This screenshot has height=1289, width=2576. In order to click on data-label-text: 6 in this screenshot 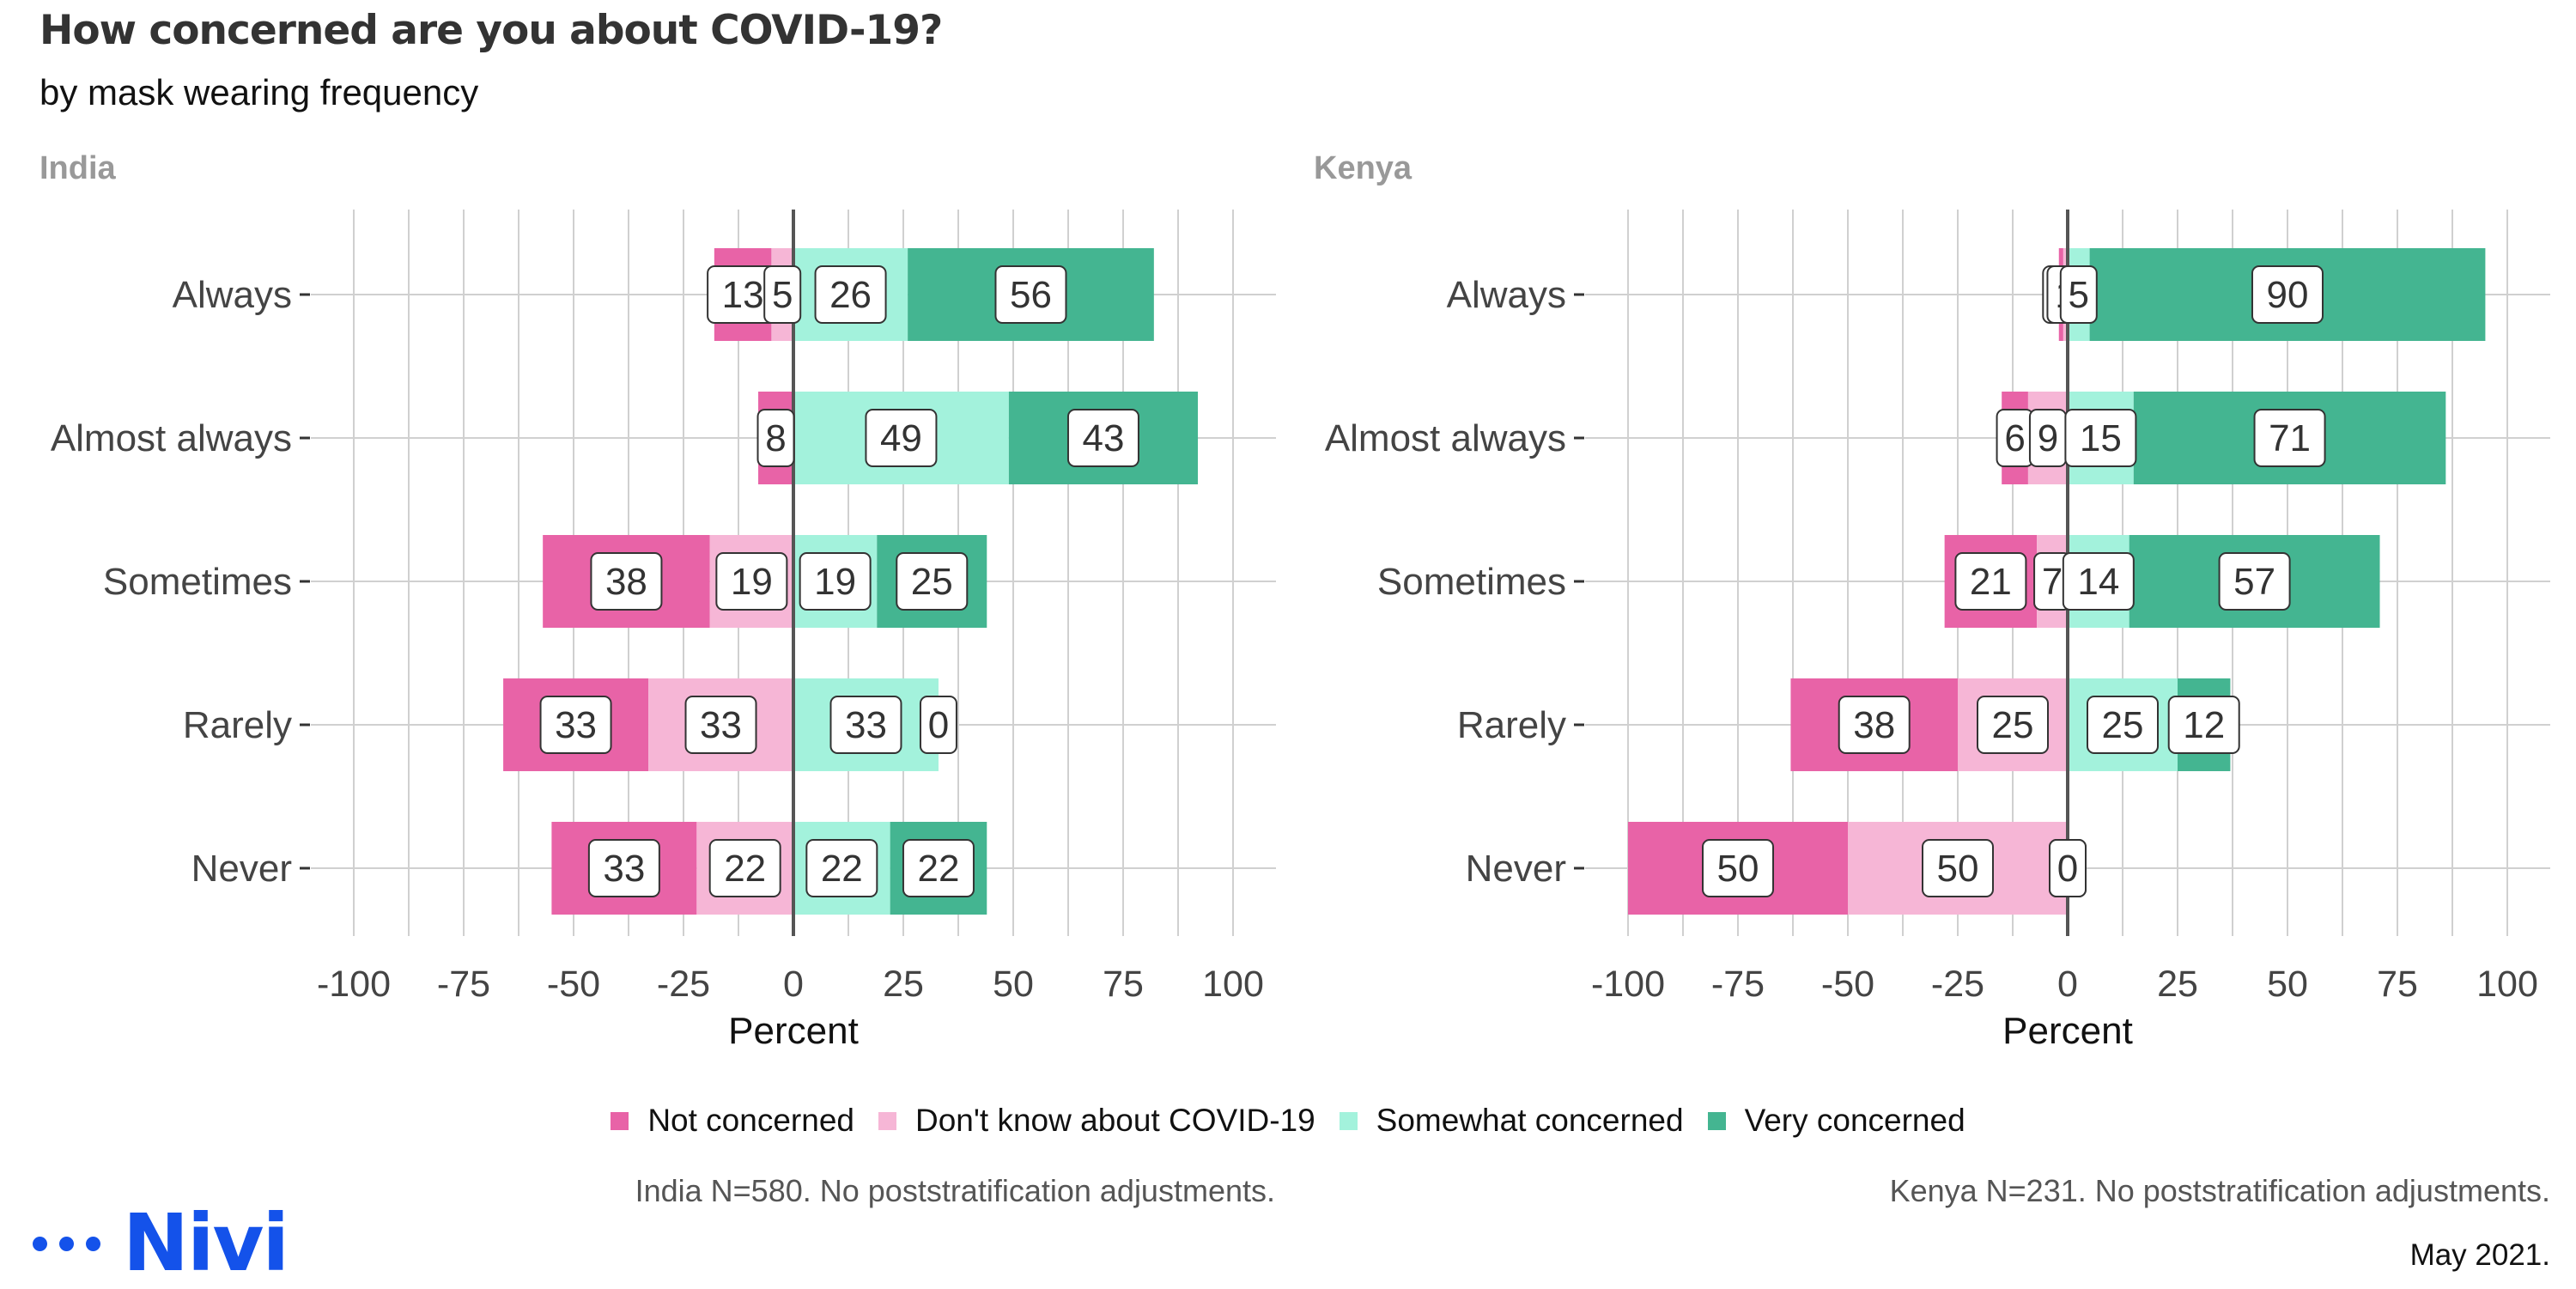, I will do `click(2014, 438)`.